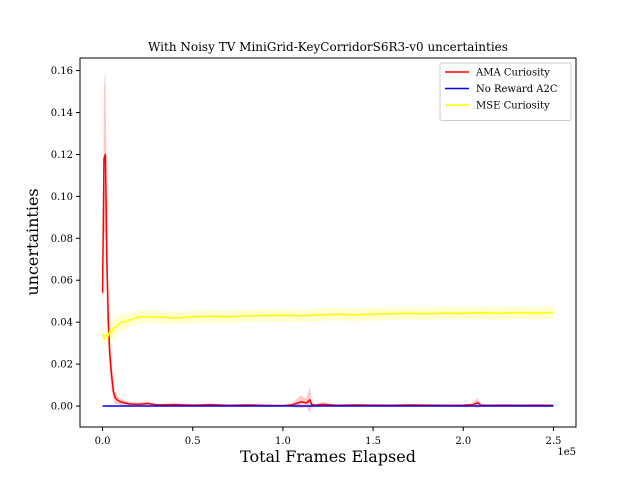 This screenshot has width=640, height=480. I want to click on x-axis-offset-label: 1e5, so click(566, 452).